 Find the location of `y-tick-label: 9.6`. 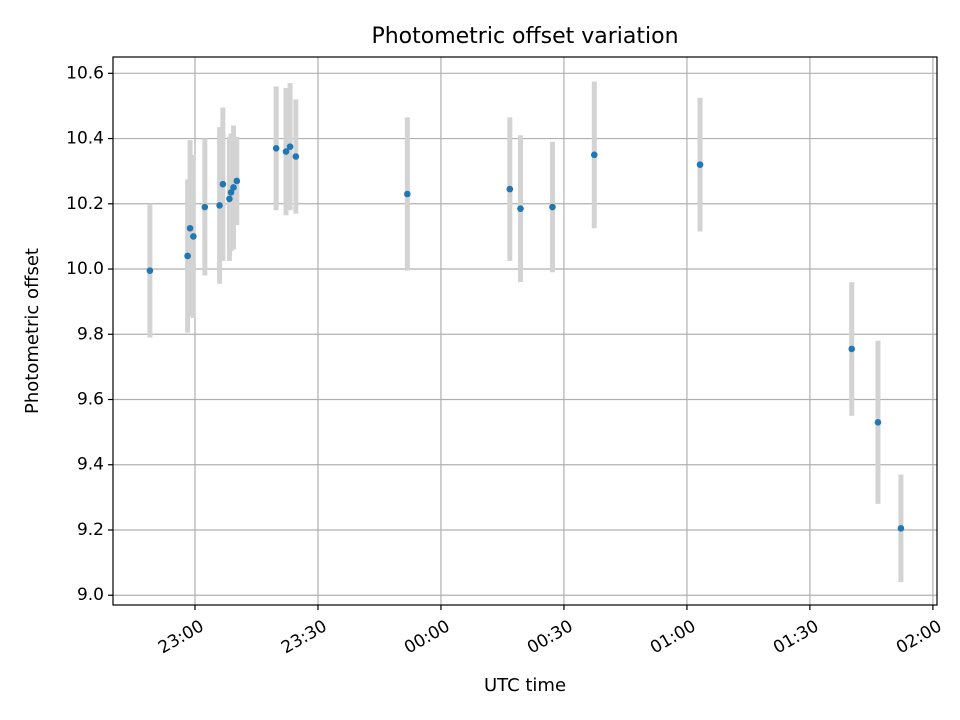

y-tick-label: 9.6 is located at coordinates (90, 400).